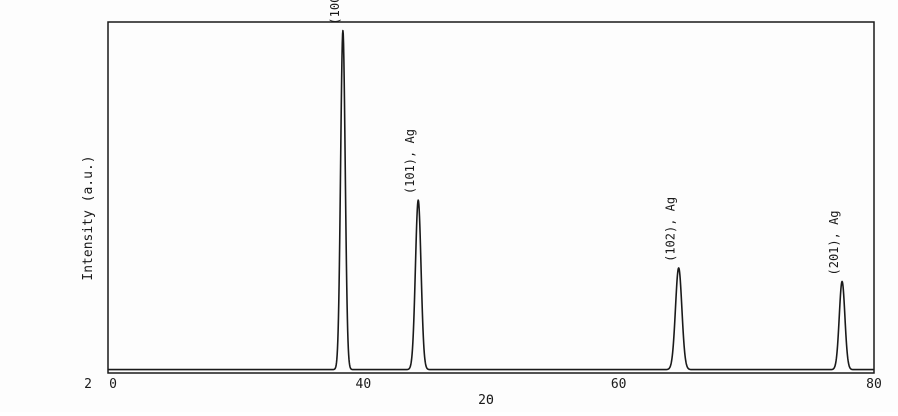 This screenshot has height=416, width=898. I want to click on y-axis-title: Intensity (a.u.), so click(88, 217).